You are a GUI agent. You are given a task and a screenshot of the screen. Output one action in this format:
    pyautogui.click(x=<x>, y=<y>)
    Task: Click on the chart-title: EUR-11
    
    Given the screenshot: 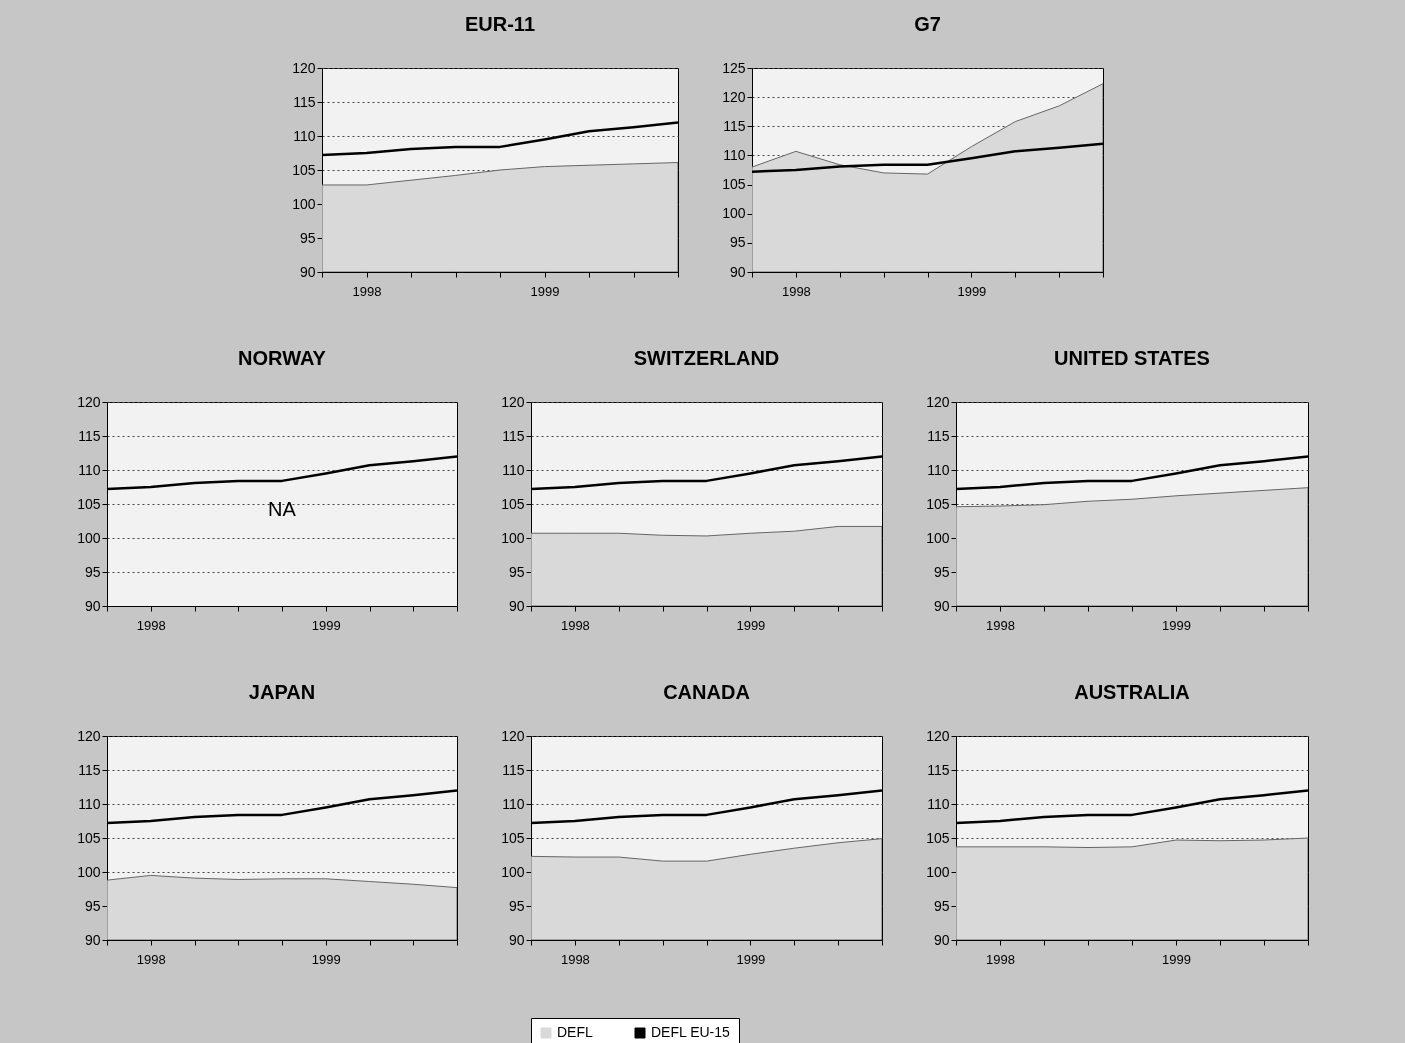 What is the action you would take?
    pyautogui.click(x=500, y=24)
    